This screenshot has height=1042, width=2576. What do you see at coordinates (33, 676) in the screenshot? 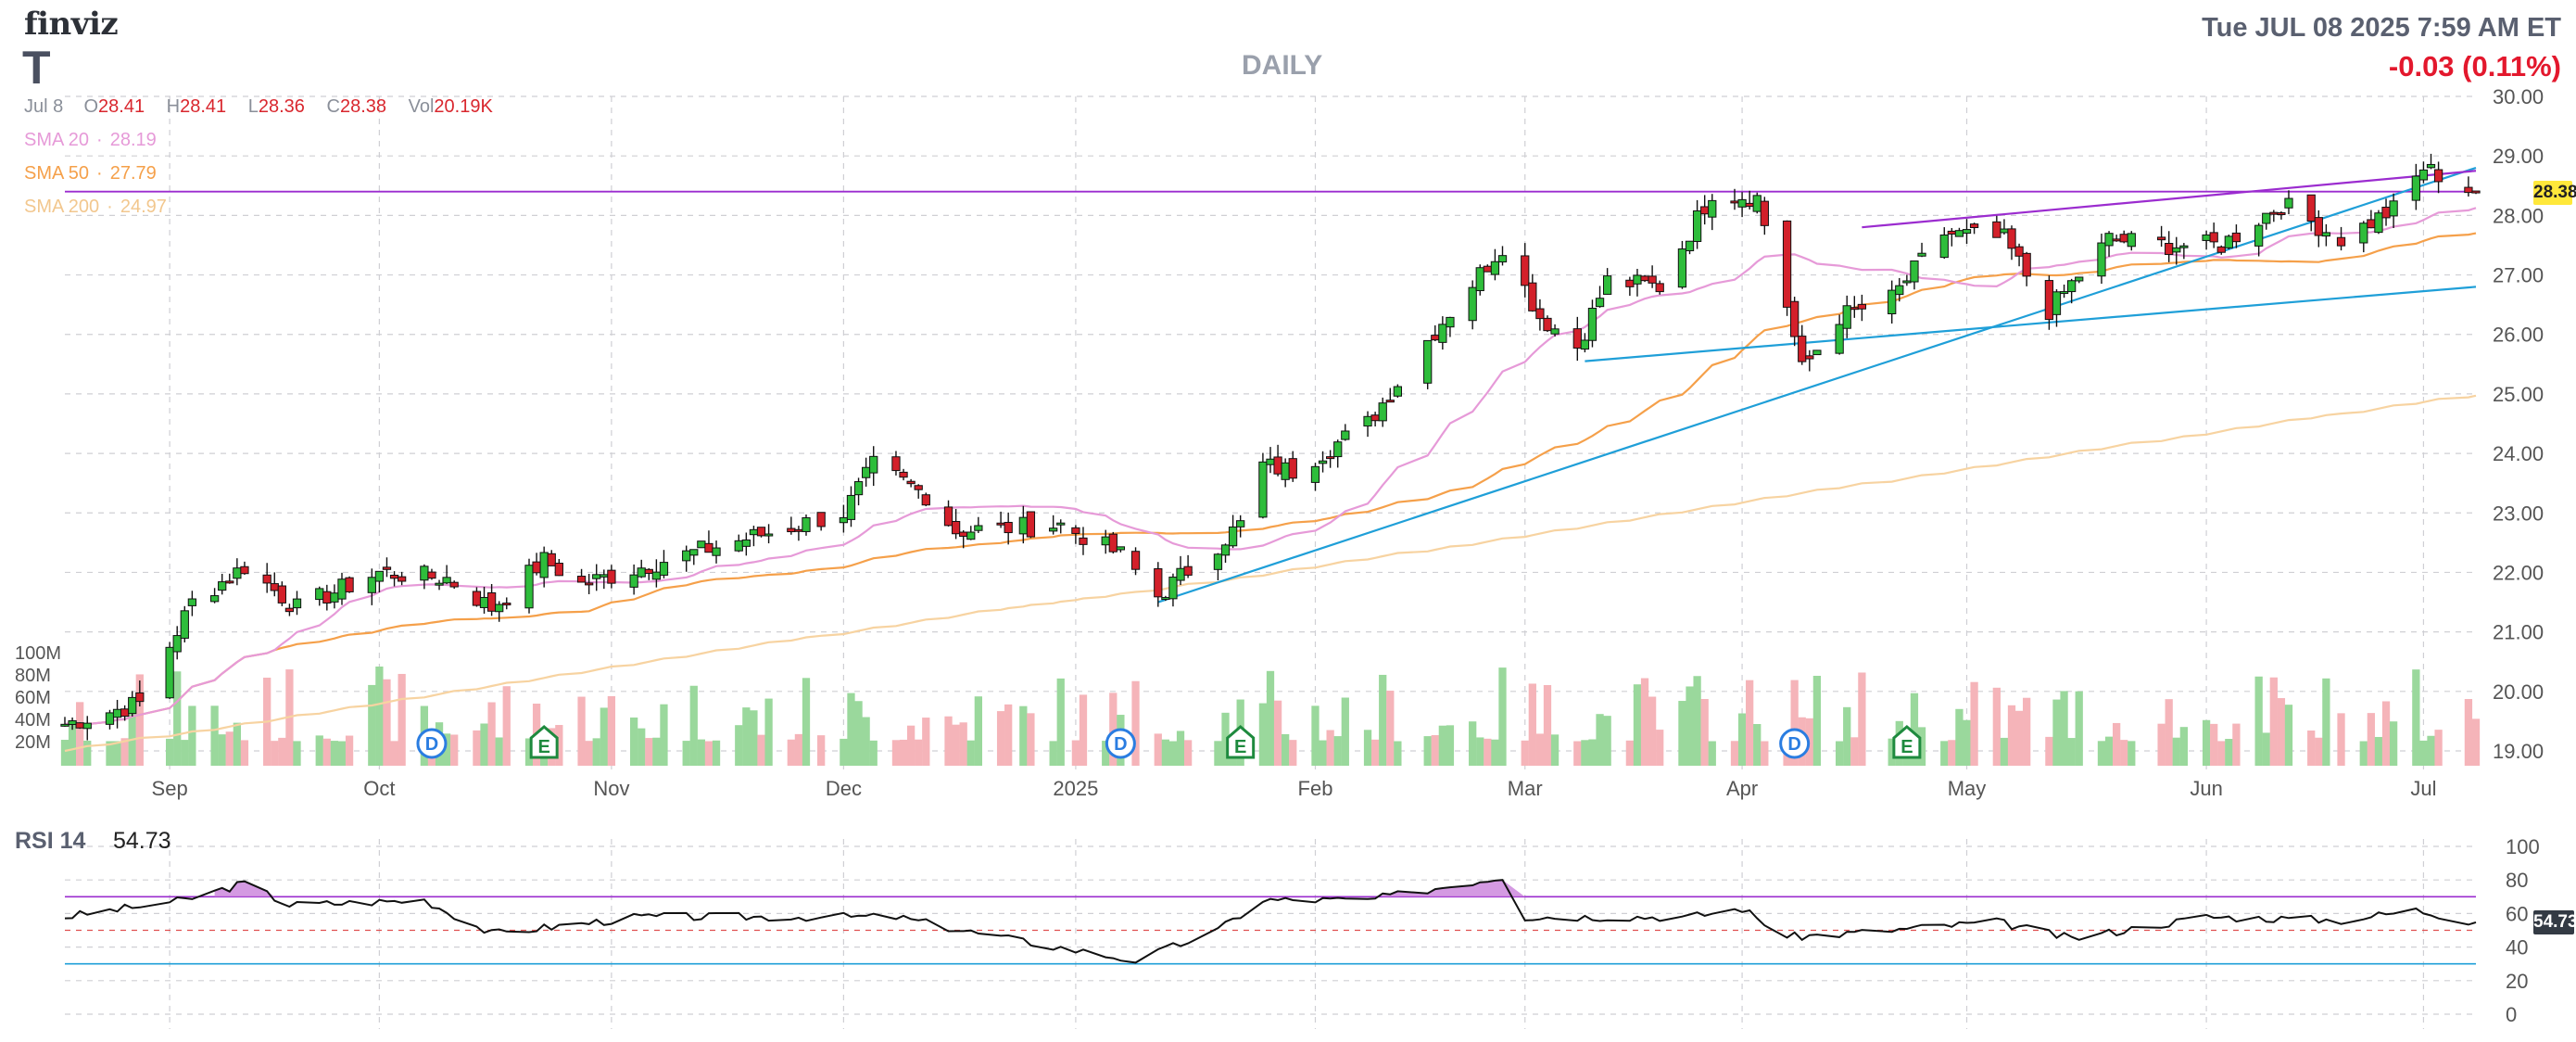
I see `volume-tick-label: 80M` at bounding box center [33, 676].